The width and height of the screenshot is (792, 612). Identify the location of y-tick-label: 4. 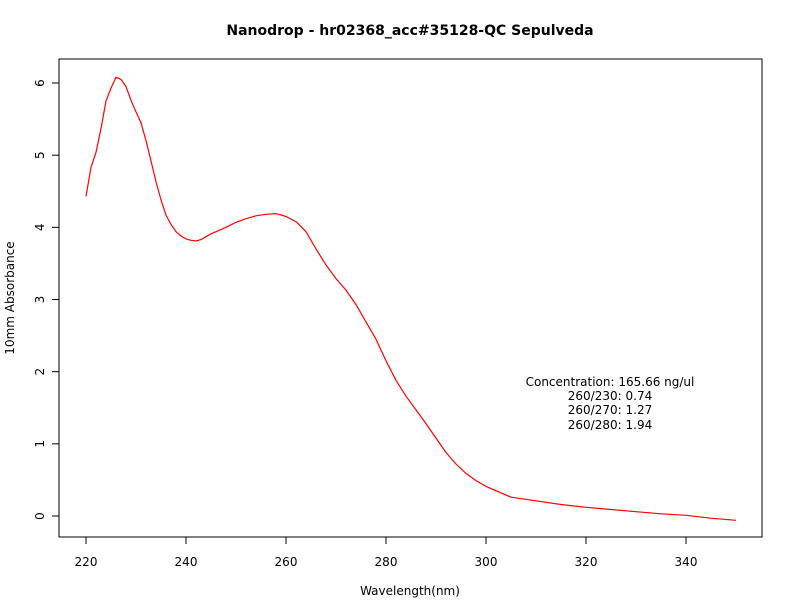
(40, 228).